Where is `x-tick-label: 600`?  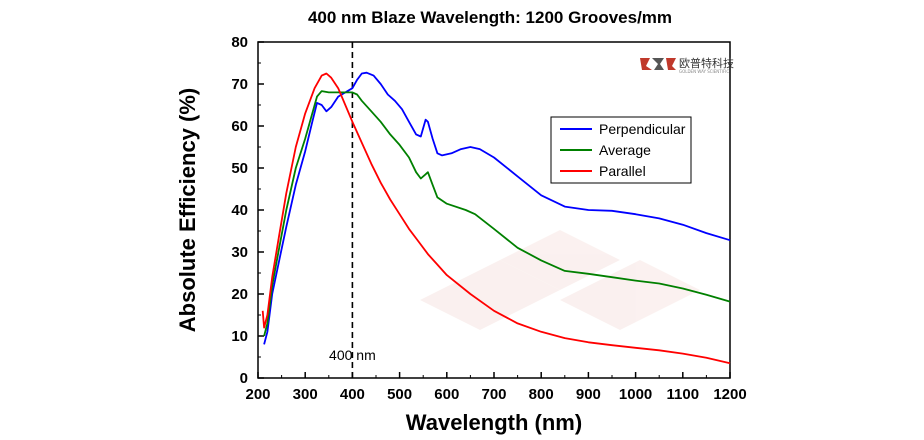 x-tick-label: 600 is located at coordinates (446, 394).